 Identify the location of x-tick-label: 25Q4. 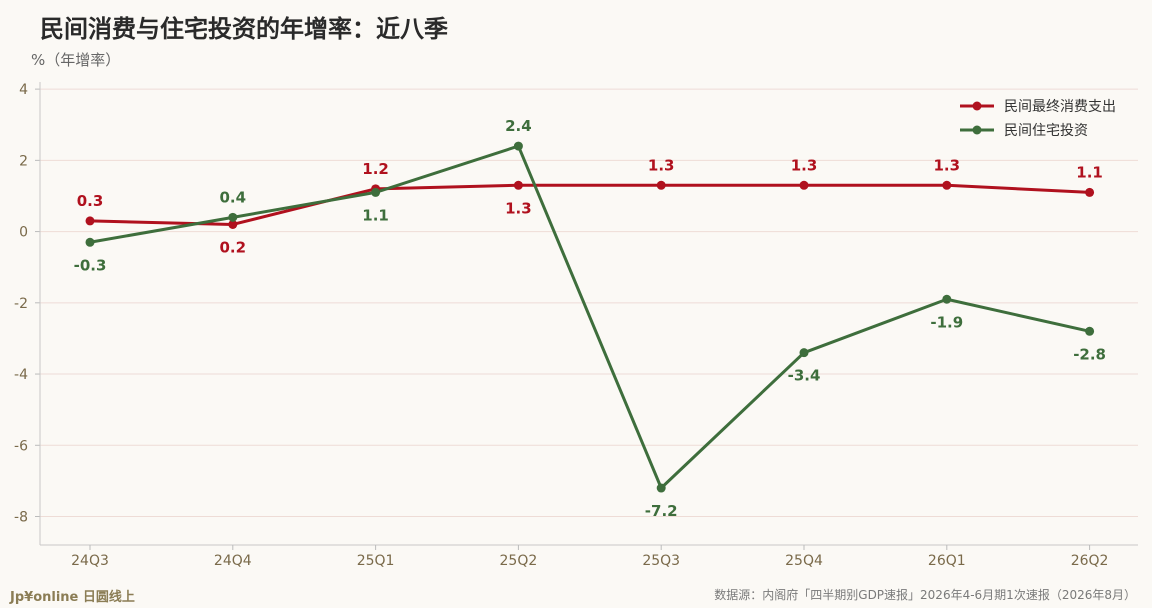
(804, 561).